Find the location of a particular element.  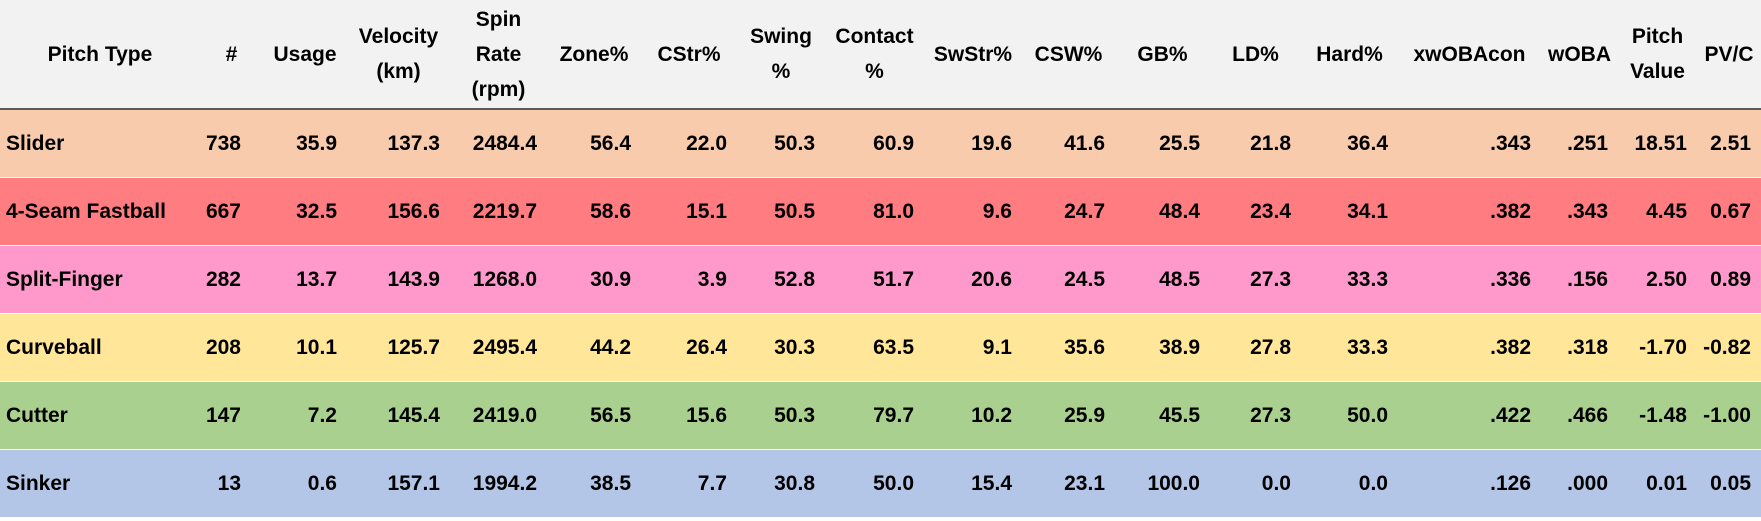

stat-cell: 0.6 is located at coordinates (305, 483).